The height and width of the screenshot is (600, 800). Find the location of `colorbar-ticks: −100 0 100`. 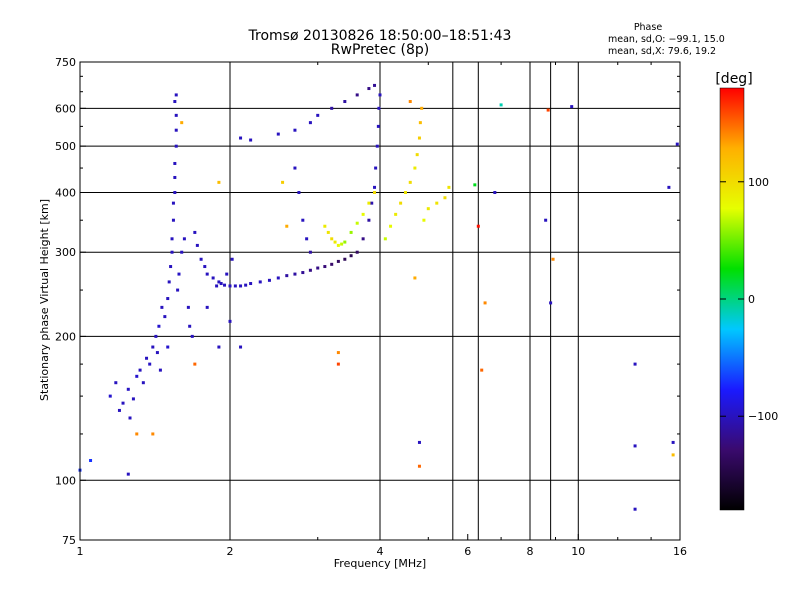

colorbar-ticks: −100 0 100 is located at coordinates (749, 299).